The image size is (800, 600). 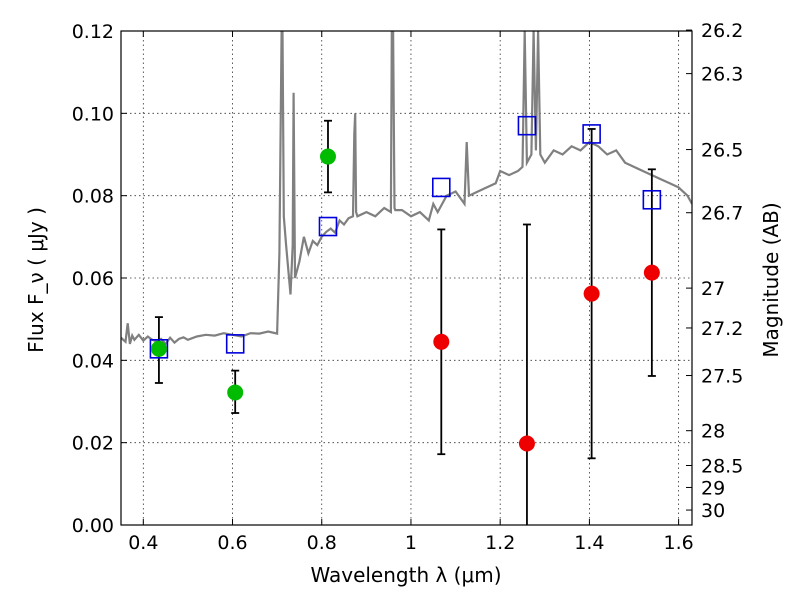 What do you see at coordinates (722, 151) in the screenshot?
I see `mag-tick-label: 26.5` at bounding box center [722, 151].